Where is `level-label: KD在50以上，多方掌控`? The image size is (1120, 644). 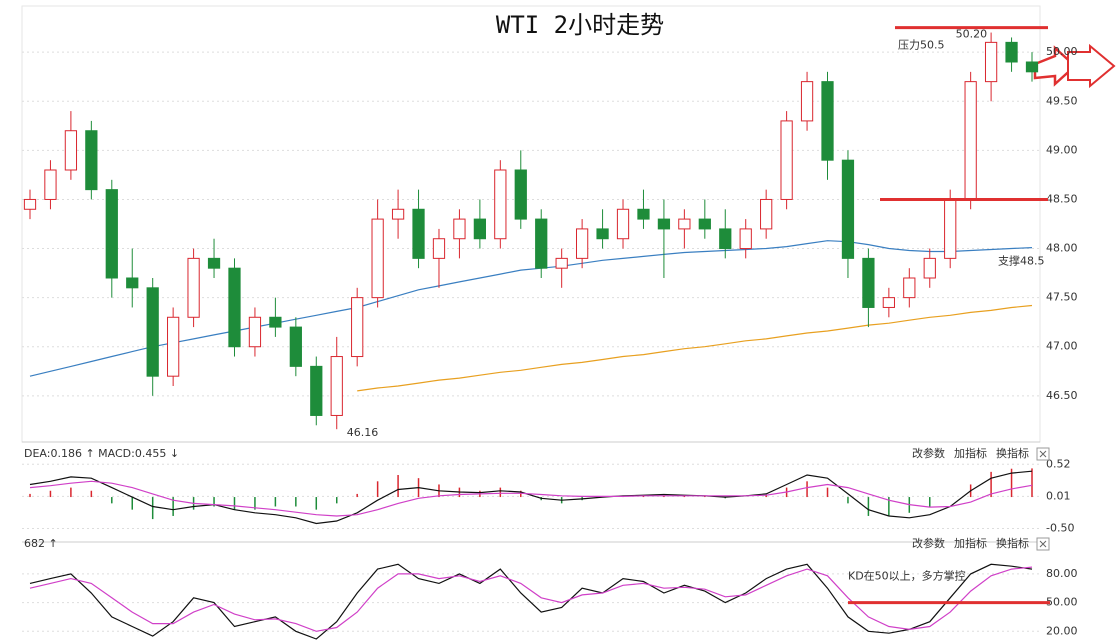 level-label: KD在50以上，多方掌控 is located at coordinates (907, 576).